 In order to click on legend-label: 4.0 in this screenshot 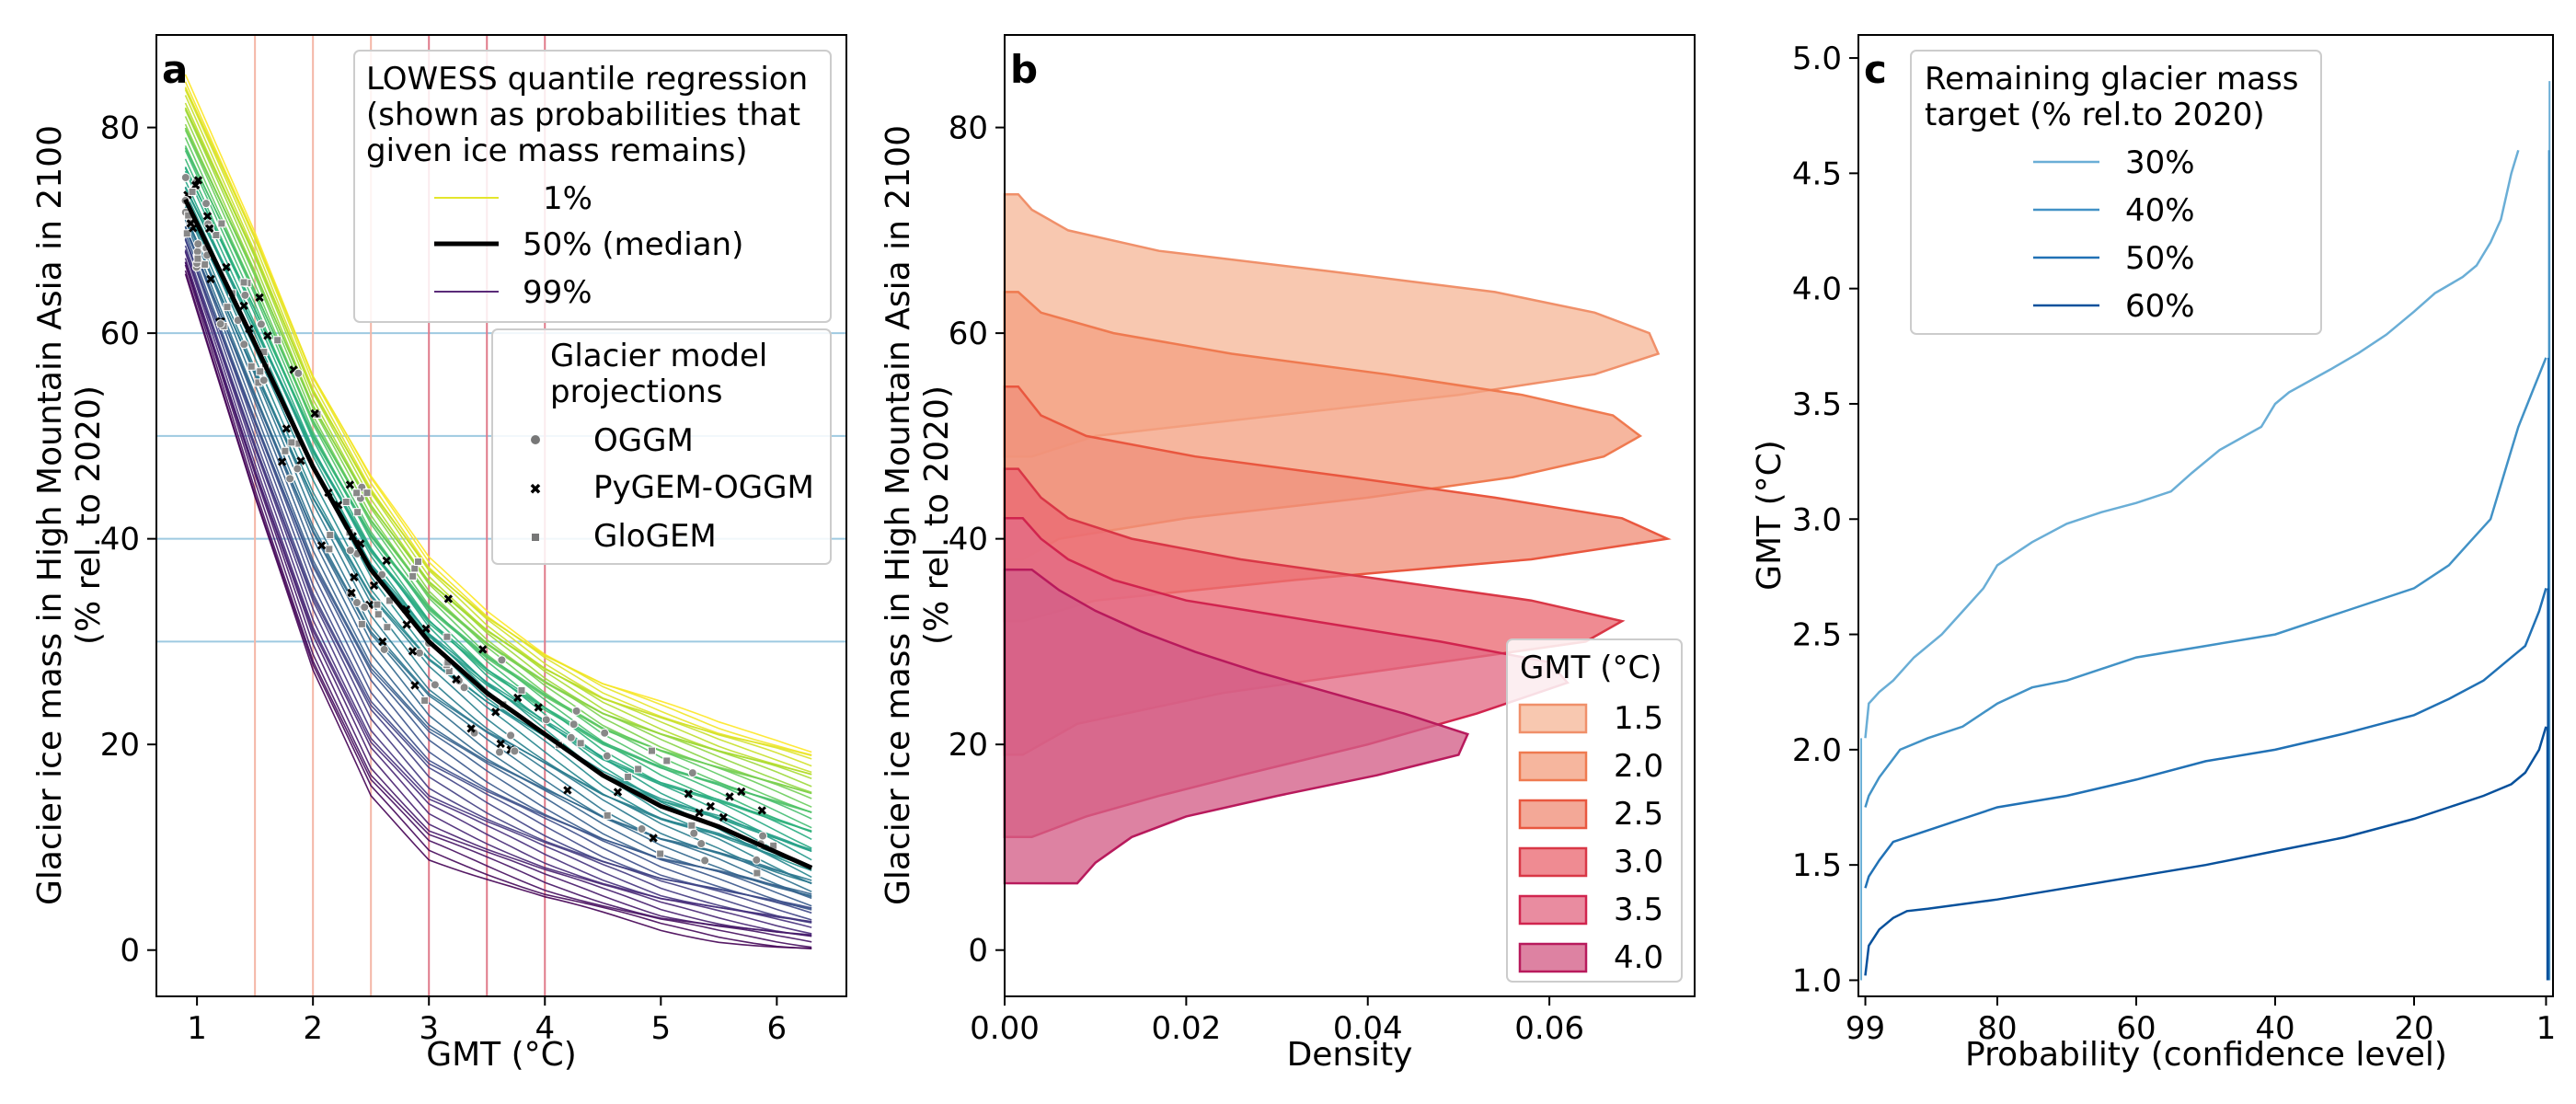, I will do `click(1638, 957)`.